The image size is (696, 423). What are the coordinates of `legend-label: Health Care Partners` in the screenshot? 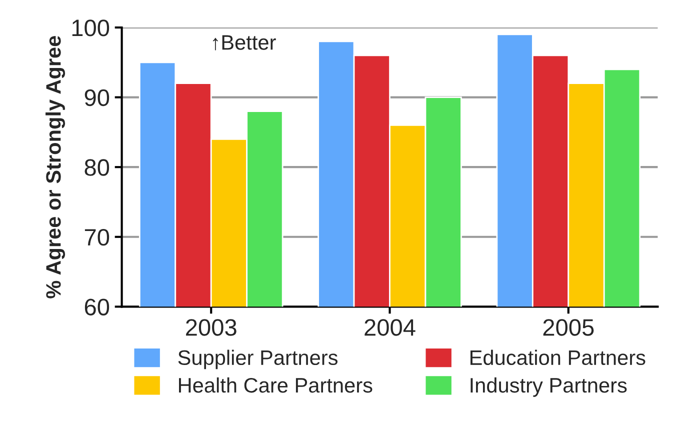 It's located at (275, 385).